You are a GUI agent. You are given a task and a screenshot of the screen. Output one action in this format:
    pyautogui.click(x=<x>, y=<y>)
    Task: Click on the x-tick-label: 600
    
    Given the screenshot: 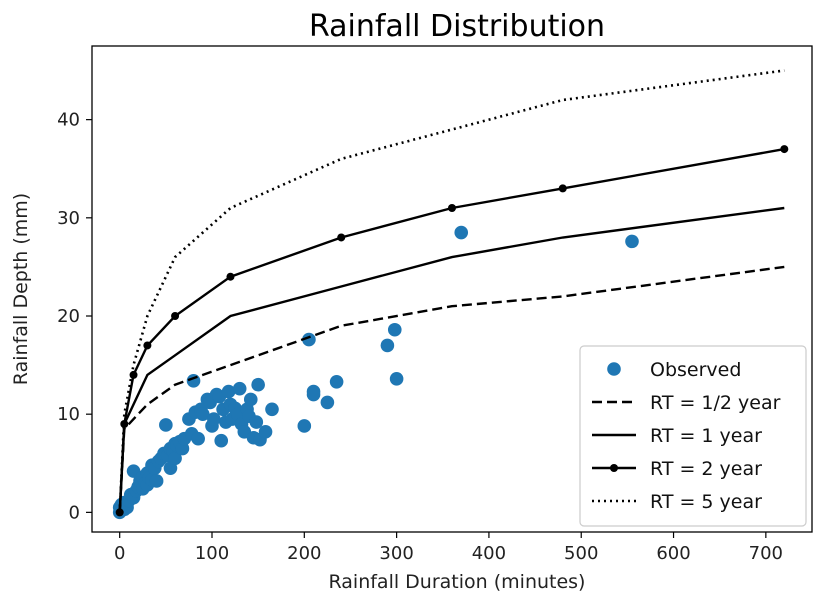 What is the action you would take?
    pyautogui.click(x=673, y=553)
    